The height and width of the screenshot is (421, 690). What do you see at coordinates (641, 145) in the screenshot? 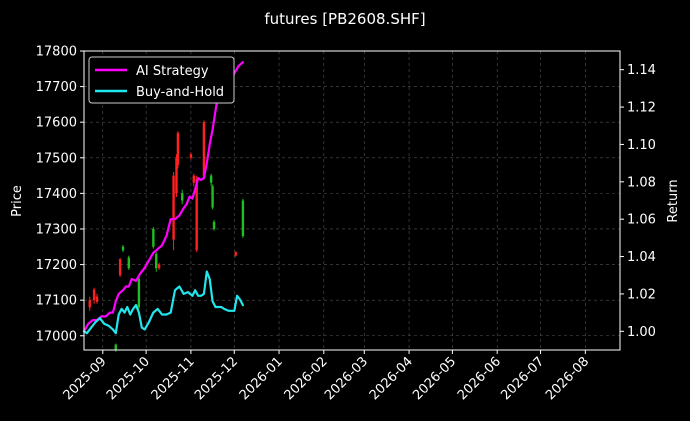
I see `right-tick-label: 1.10` at bounding box center [641, 145].